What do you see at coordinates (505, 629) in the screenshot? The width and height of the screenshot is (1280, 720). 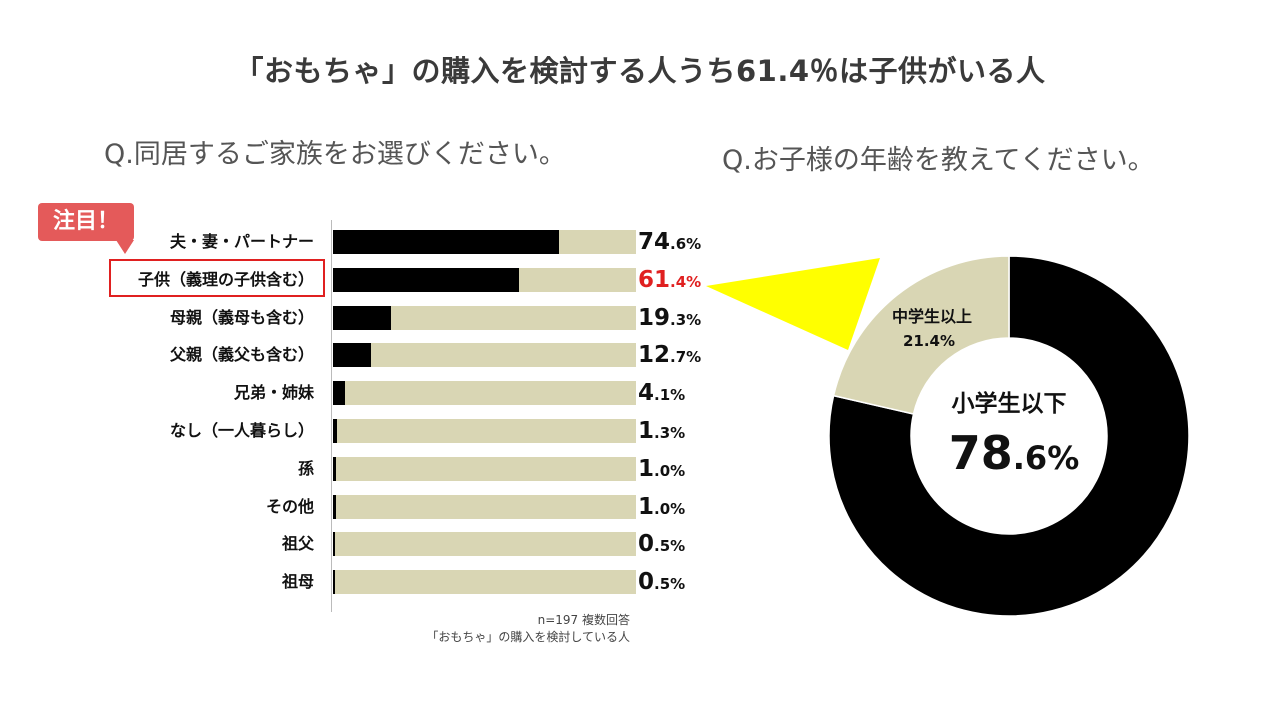 I see `footnote: n=197 複数回答 「おもちゃ」の購入を検討している人` at bounding box center [505, 629].